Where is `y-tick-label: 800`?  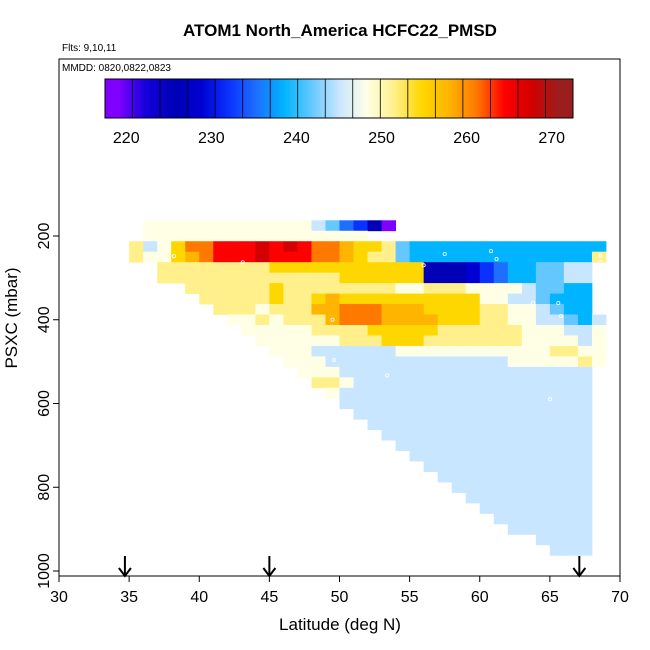 y-tick-label: 800 is located at coordinates (44, 487).